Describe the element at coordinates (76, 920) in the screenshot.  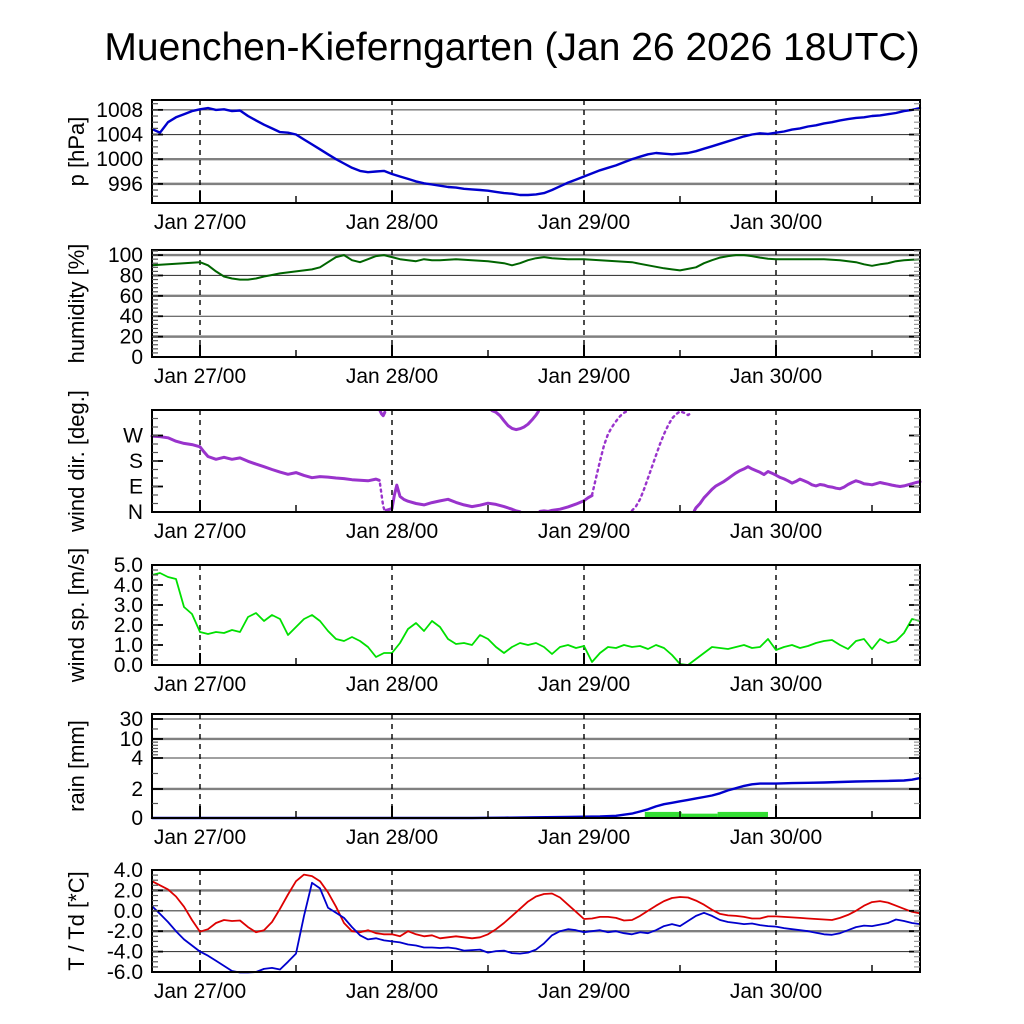
I see `y-axis-label: T / Td [*C]` at that location.